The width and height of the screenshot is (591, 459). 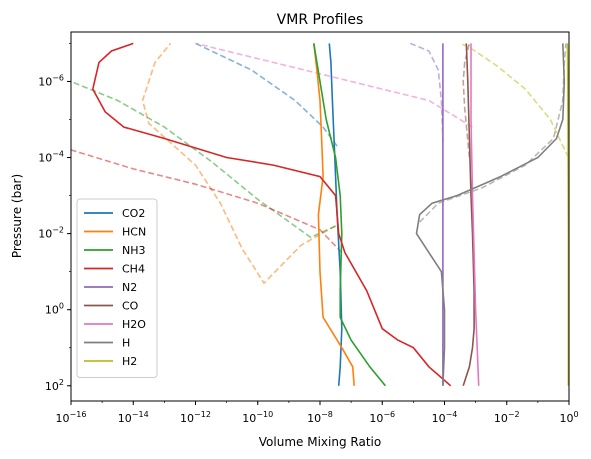 I want to click on y-tick-label: 10⁰, so click(x=54, y=309).